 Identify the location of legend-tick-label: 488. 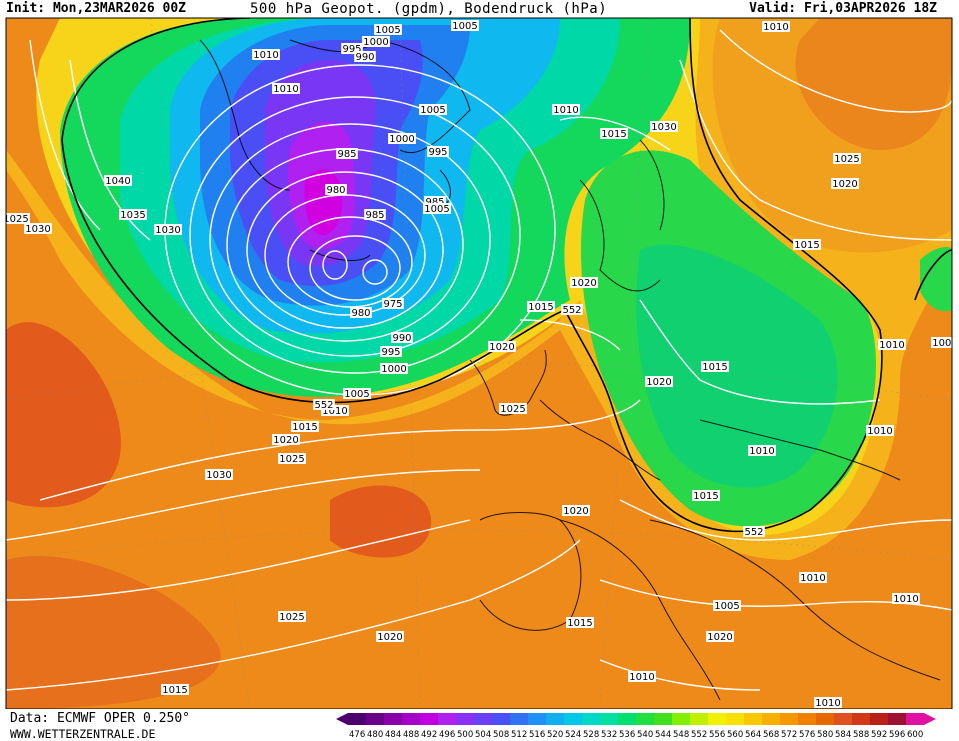
(411, 735).